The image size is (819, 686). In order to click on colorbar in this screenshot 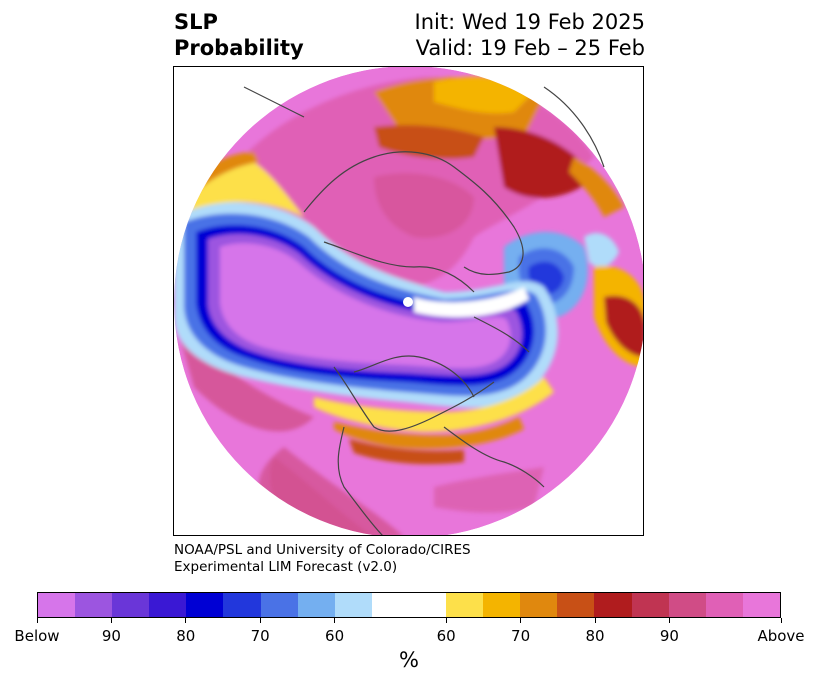, I will do `click(409, 605)`.